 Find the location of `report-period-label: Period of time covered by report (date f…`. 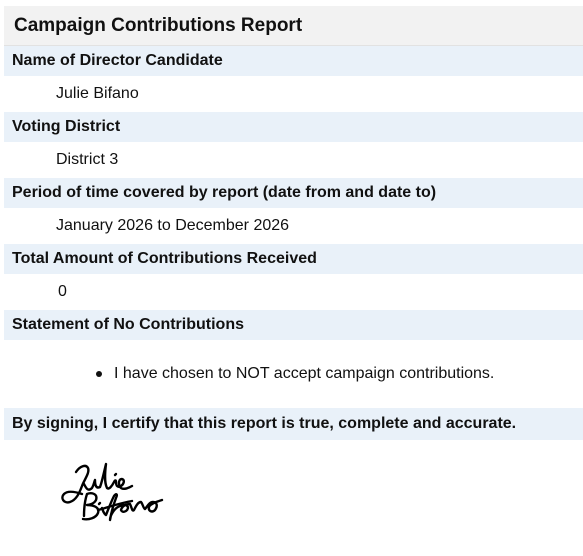

report-period-label: Period of time covered by report (date f… is located at coordinates (293, 193).